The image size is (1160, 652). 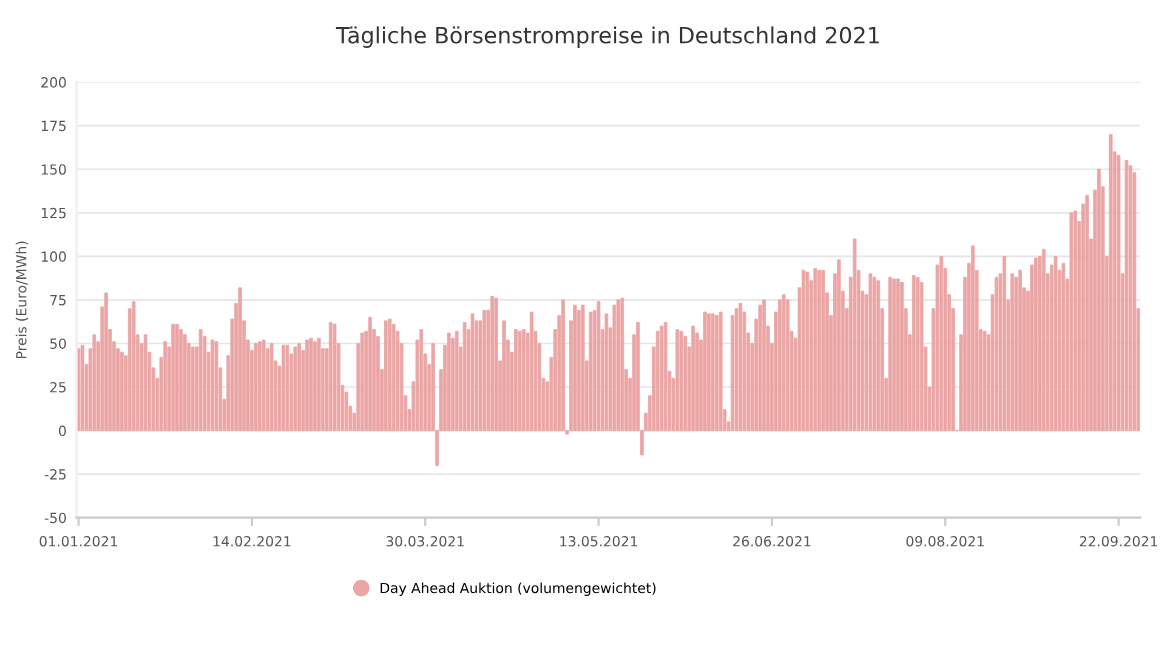 What do you see at coordinates (607, 37) in the screenshot?
I see `chart-title: Tägliche Börsenstrompreise in Deutschland 2021` at bounding box center [607, 37].